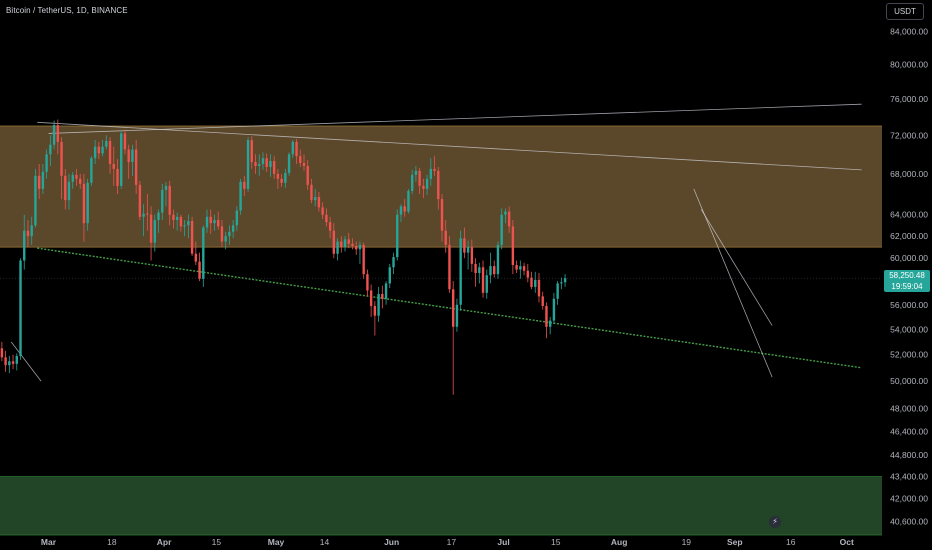  I want to click on x-tick-label: Mar, so click(49, 542).